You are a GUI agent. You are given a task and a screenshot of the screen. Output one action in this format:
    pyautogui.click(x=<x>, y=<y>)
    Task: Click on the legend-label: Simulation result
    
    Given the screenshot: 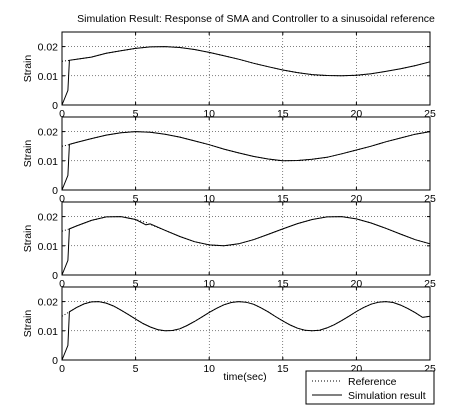 What is the action you would take?
    pyautogui.click(x=387, y=396)
    